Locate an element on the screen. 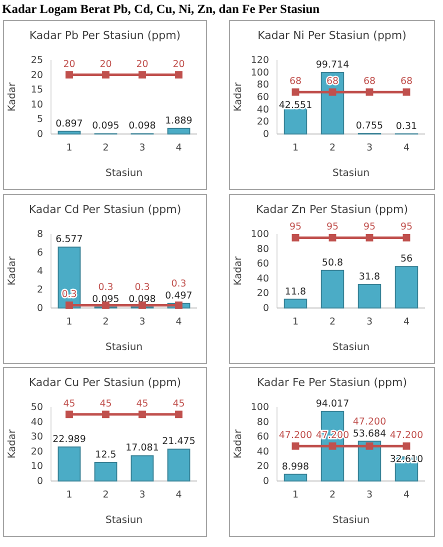 Image resolution: width=443 pixels, height=547 pixels. y-tick-label: 60 is located at coordinates (262, 437).